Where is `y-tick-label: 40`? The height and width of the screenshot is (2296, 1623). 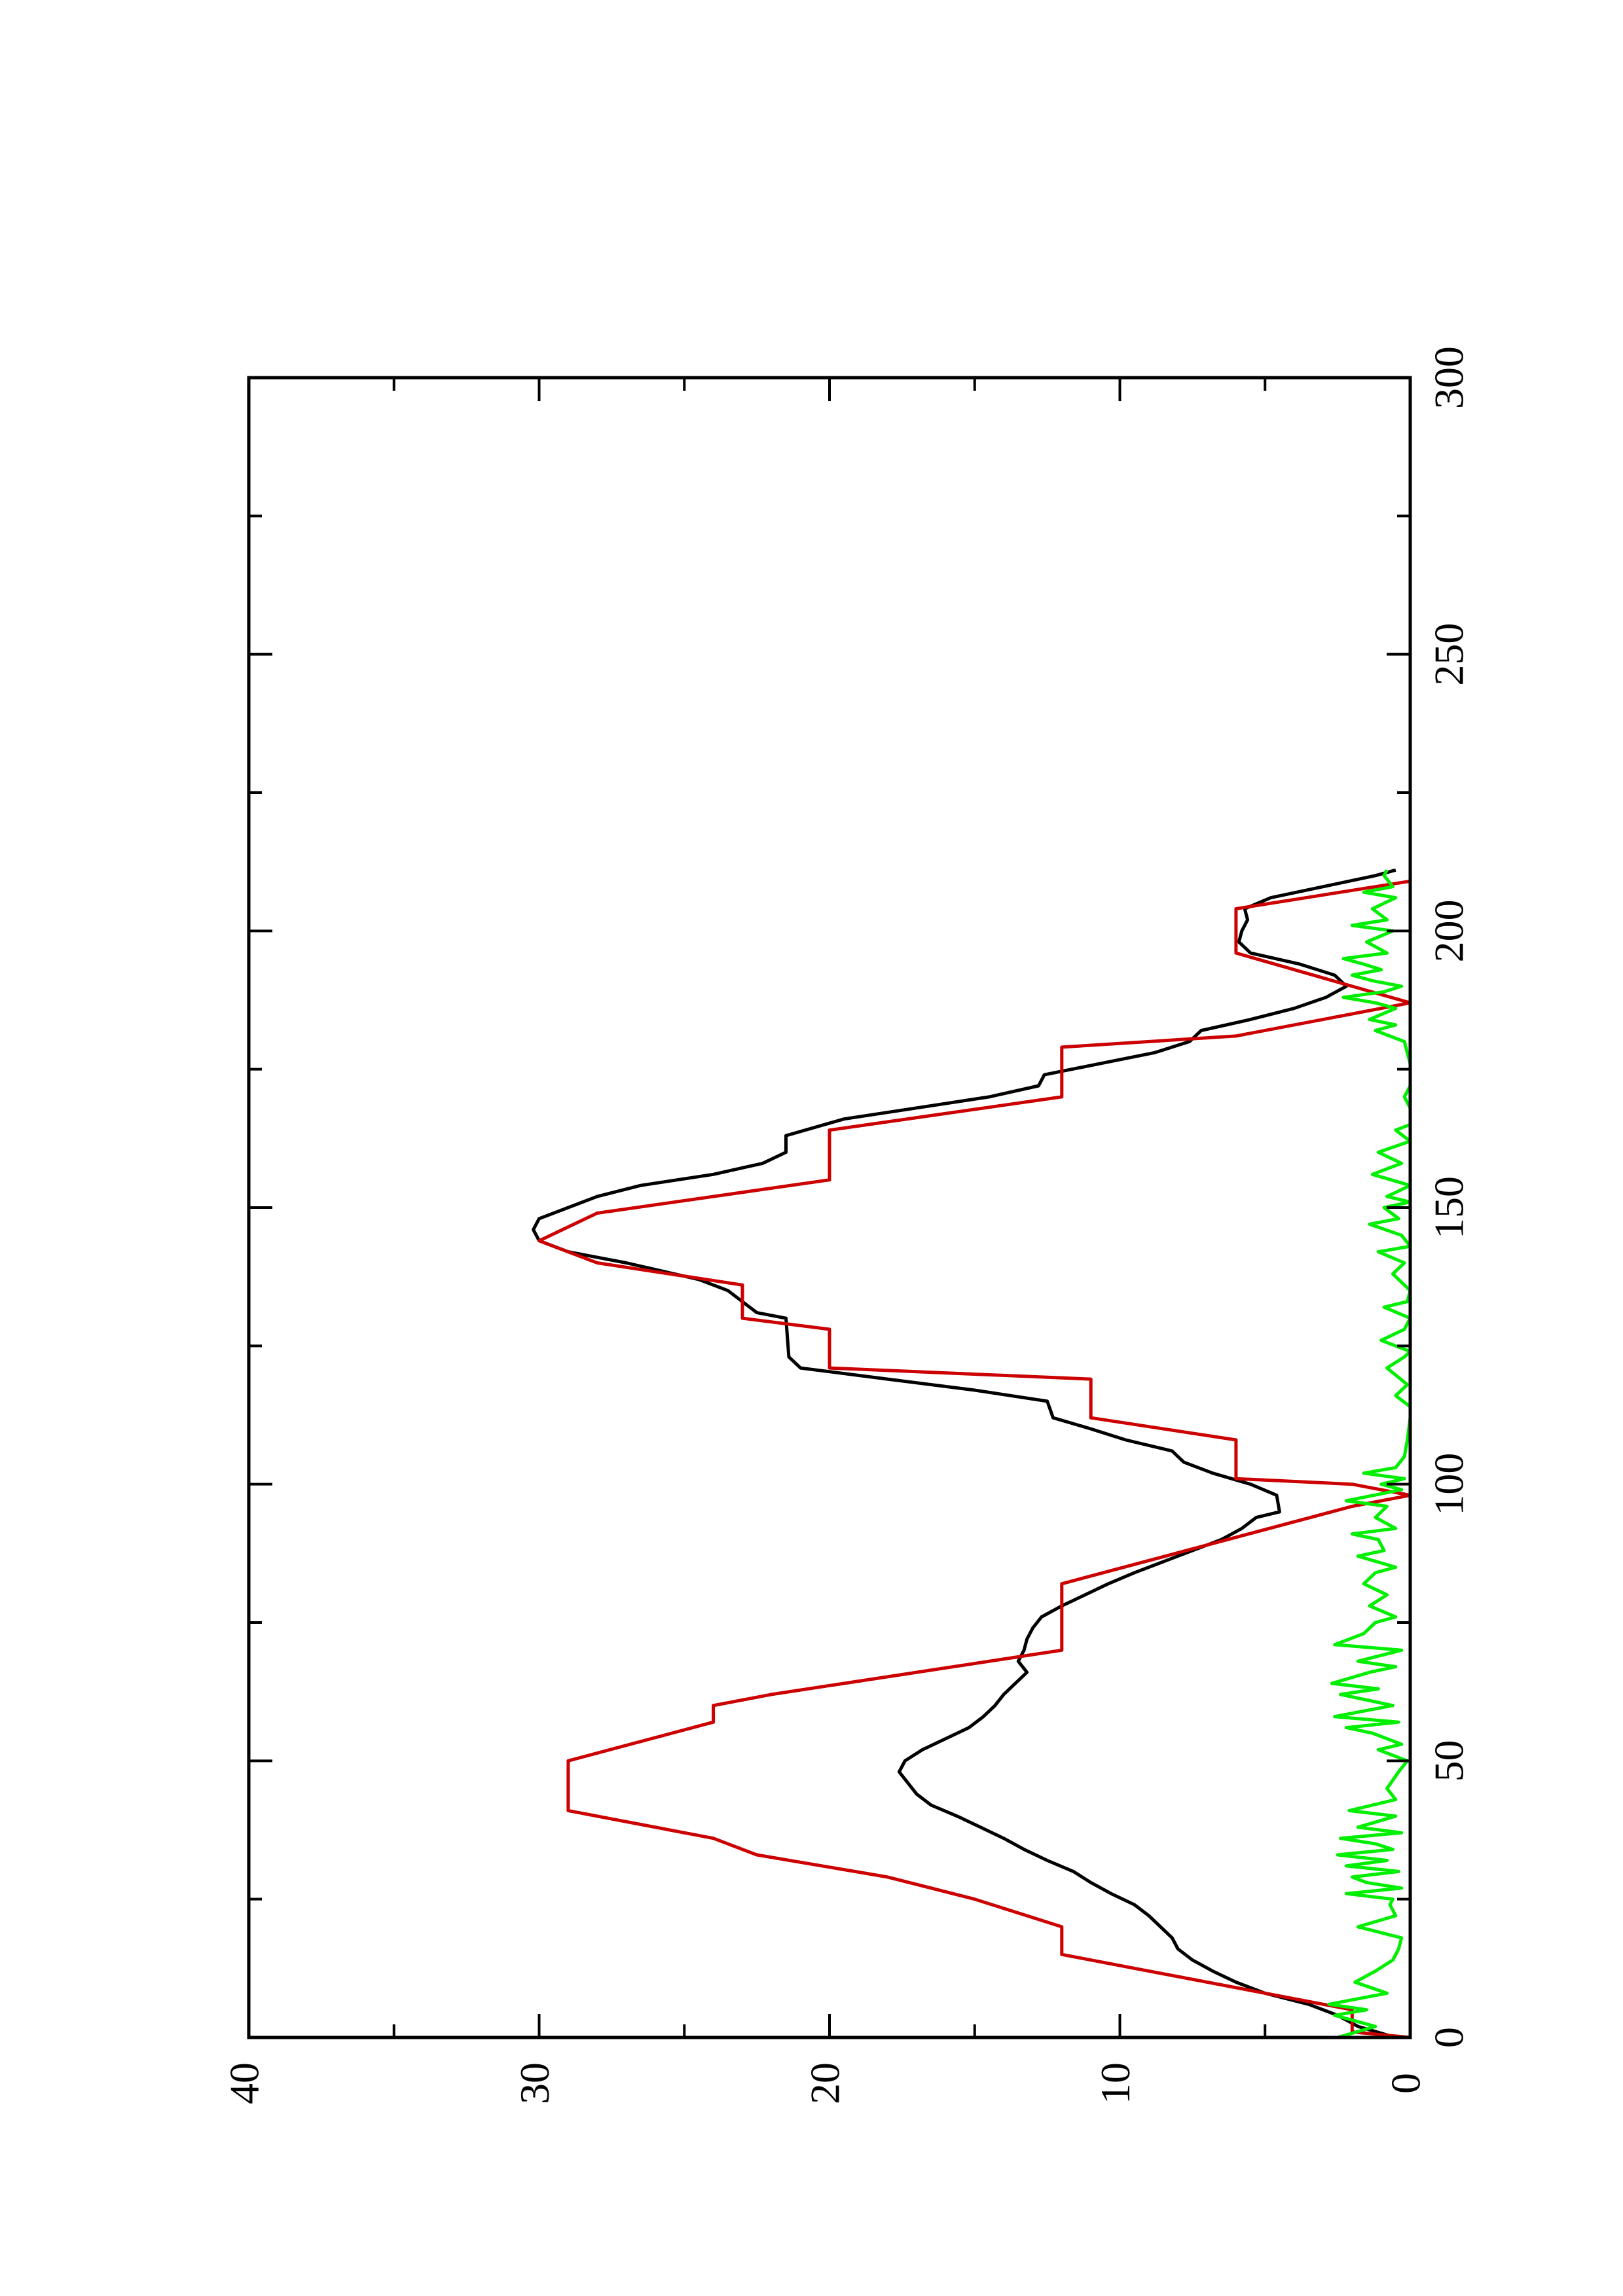
y-tick-label: 40 is located at coordinates (244, 2083).